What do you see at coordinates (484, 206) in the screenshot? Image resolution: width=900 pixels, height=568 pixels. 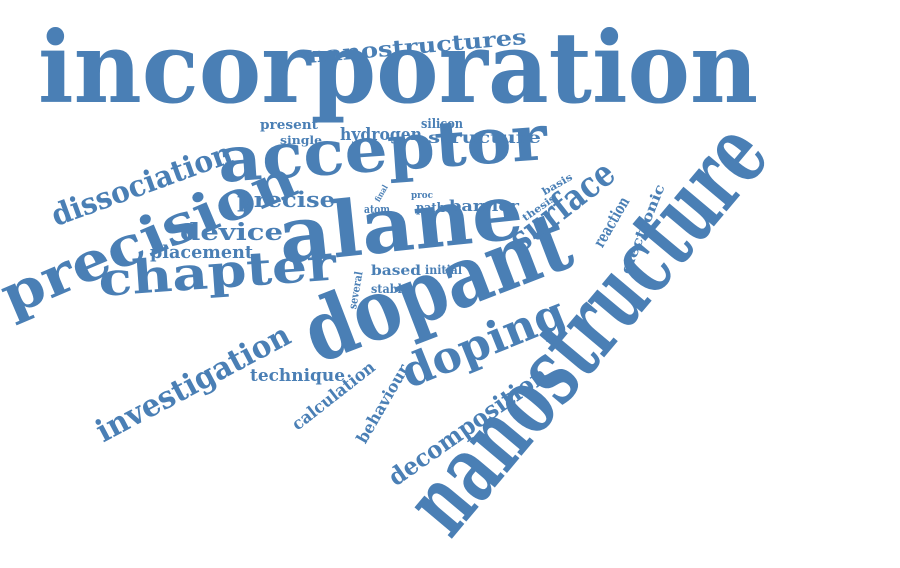 I see `word-barrier: barrier` at bounding box center [484, 206].